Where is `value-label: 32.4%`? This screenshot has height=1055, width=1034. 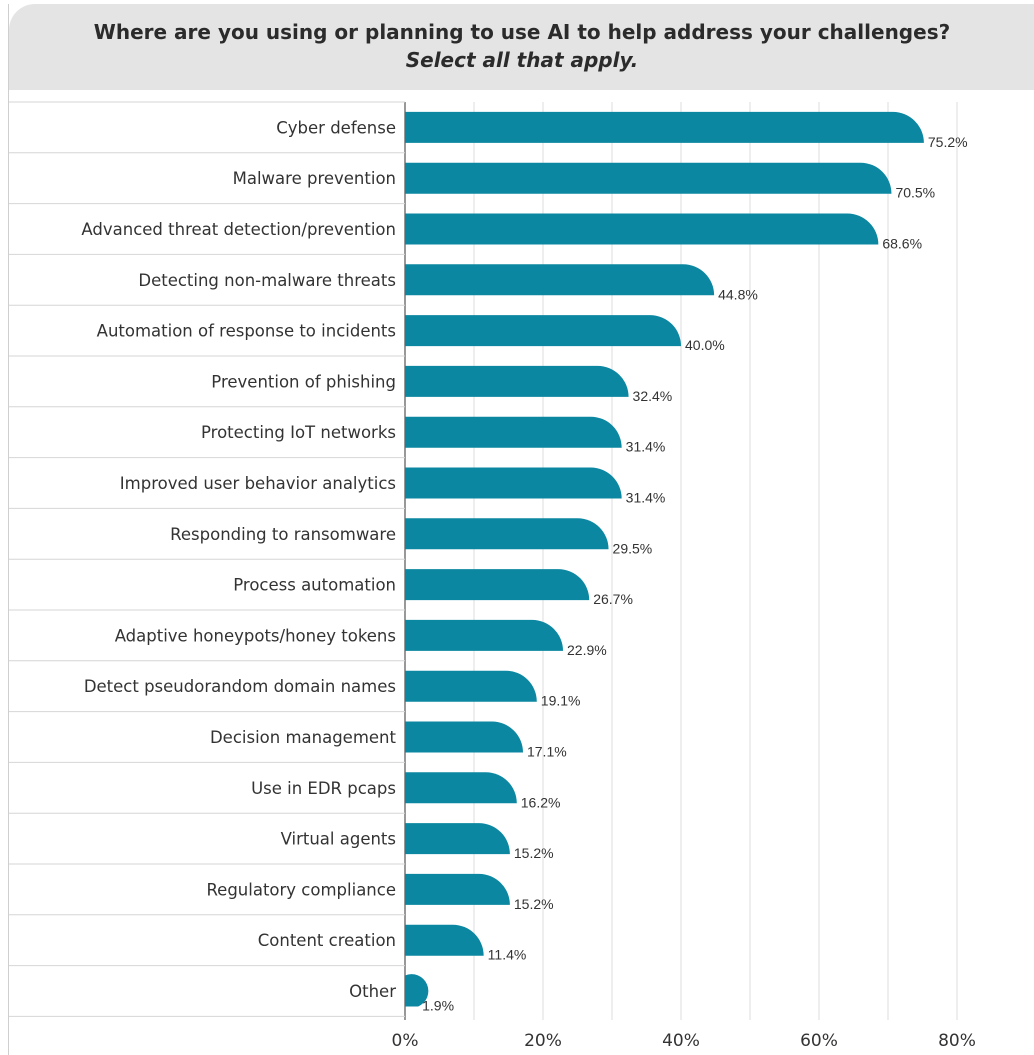 value-label: 32.4% is located at coordinates (653, 396).